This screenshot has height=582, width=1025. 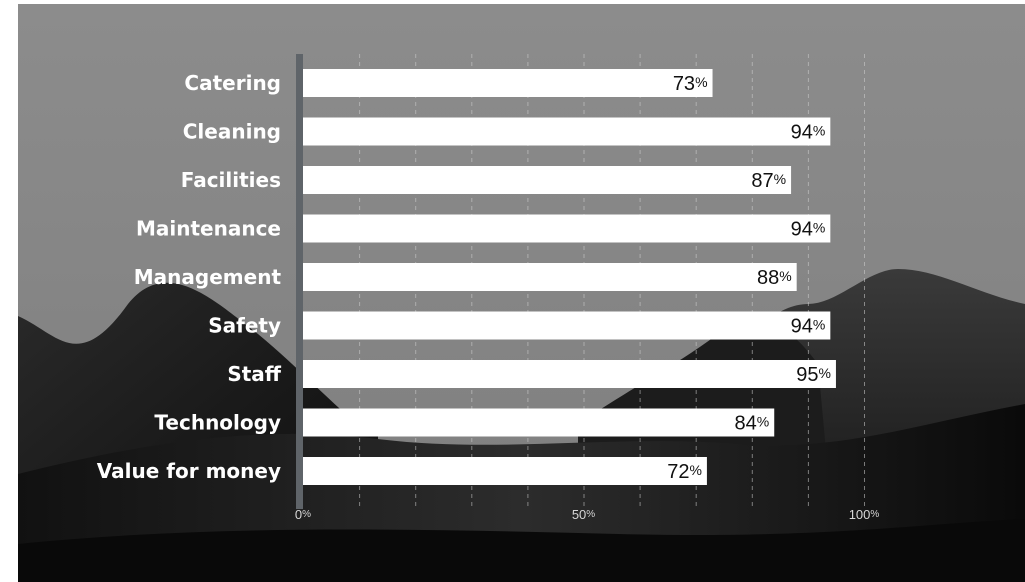 What do you see at coordinates (802, 327) in the screenshot?
I see `value-number-5: 94` at bounding box center [802, 327].